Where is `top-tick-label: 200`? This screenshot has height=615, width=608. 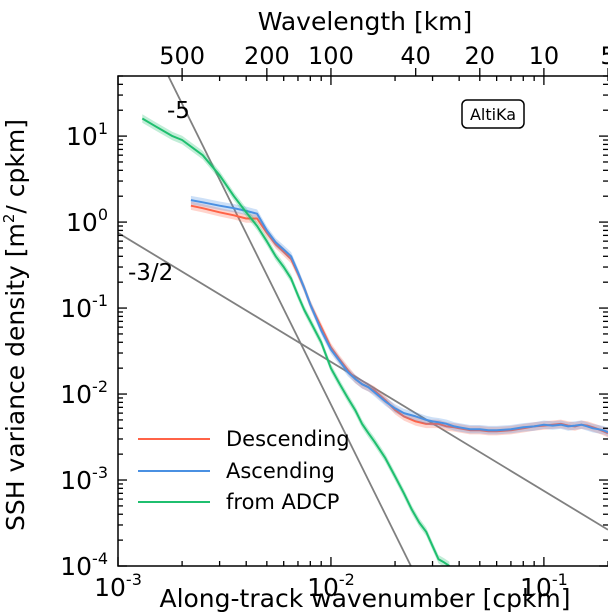
top-tick-label: 200 is located at coordinates (267, 56).